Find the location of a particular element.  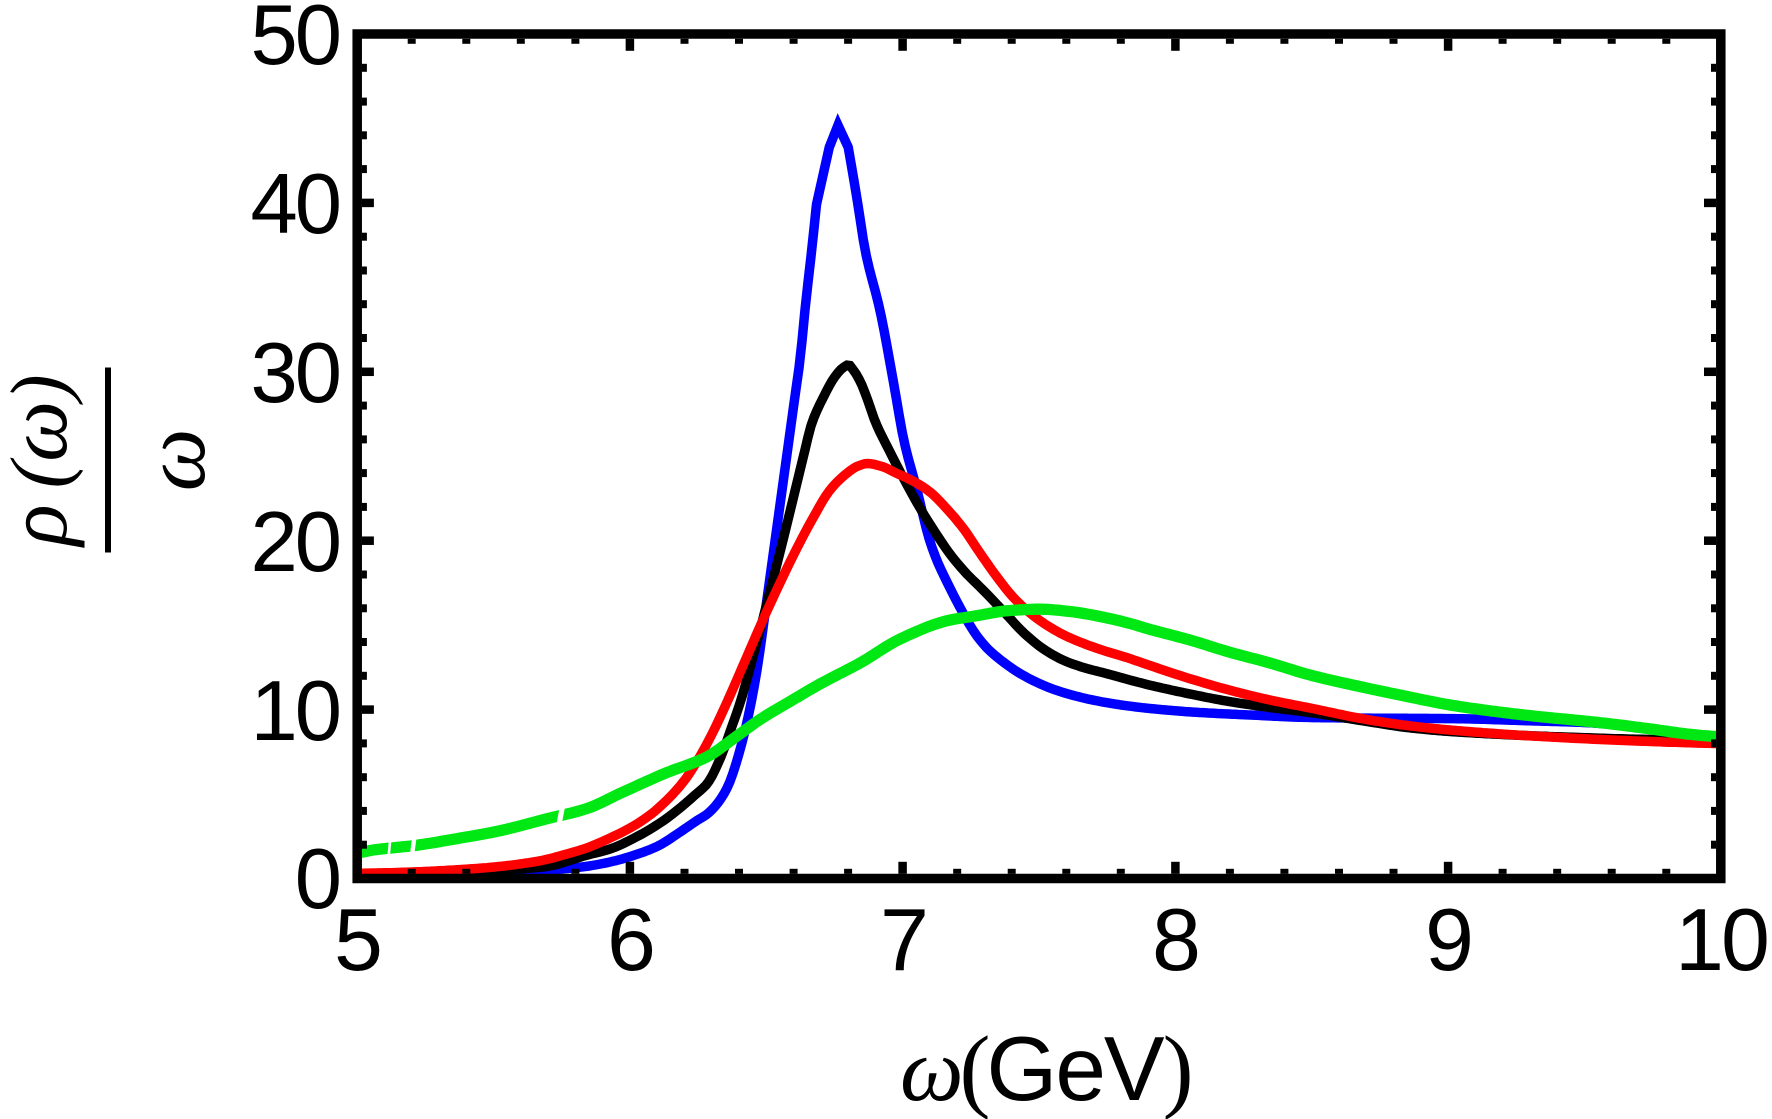

svg-text: 5 is located at coordinates (357, 939).